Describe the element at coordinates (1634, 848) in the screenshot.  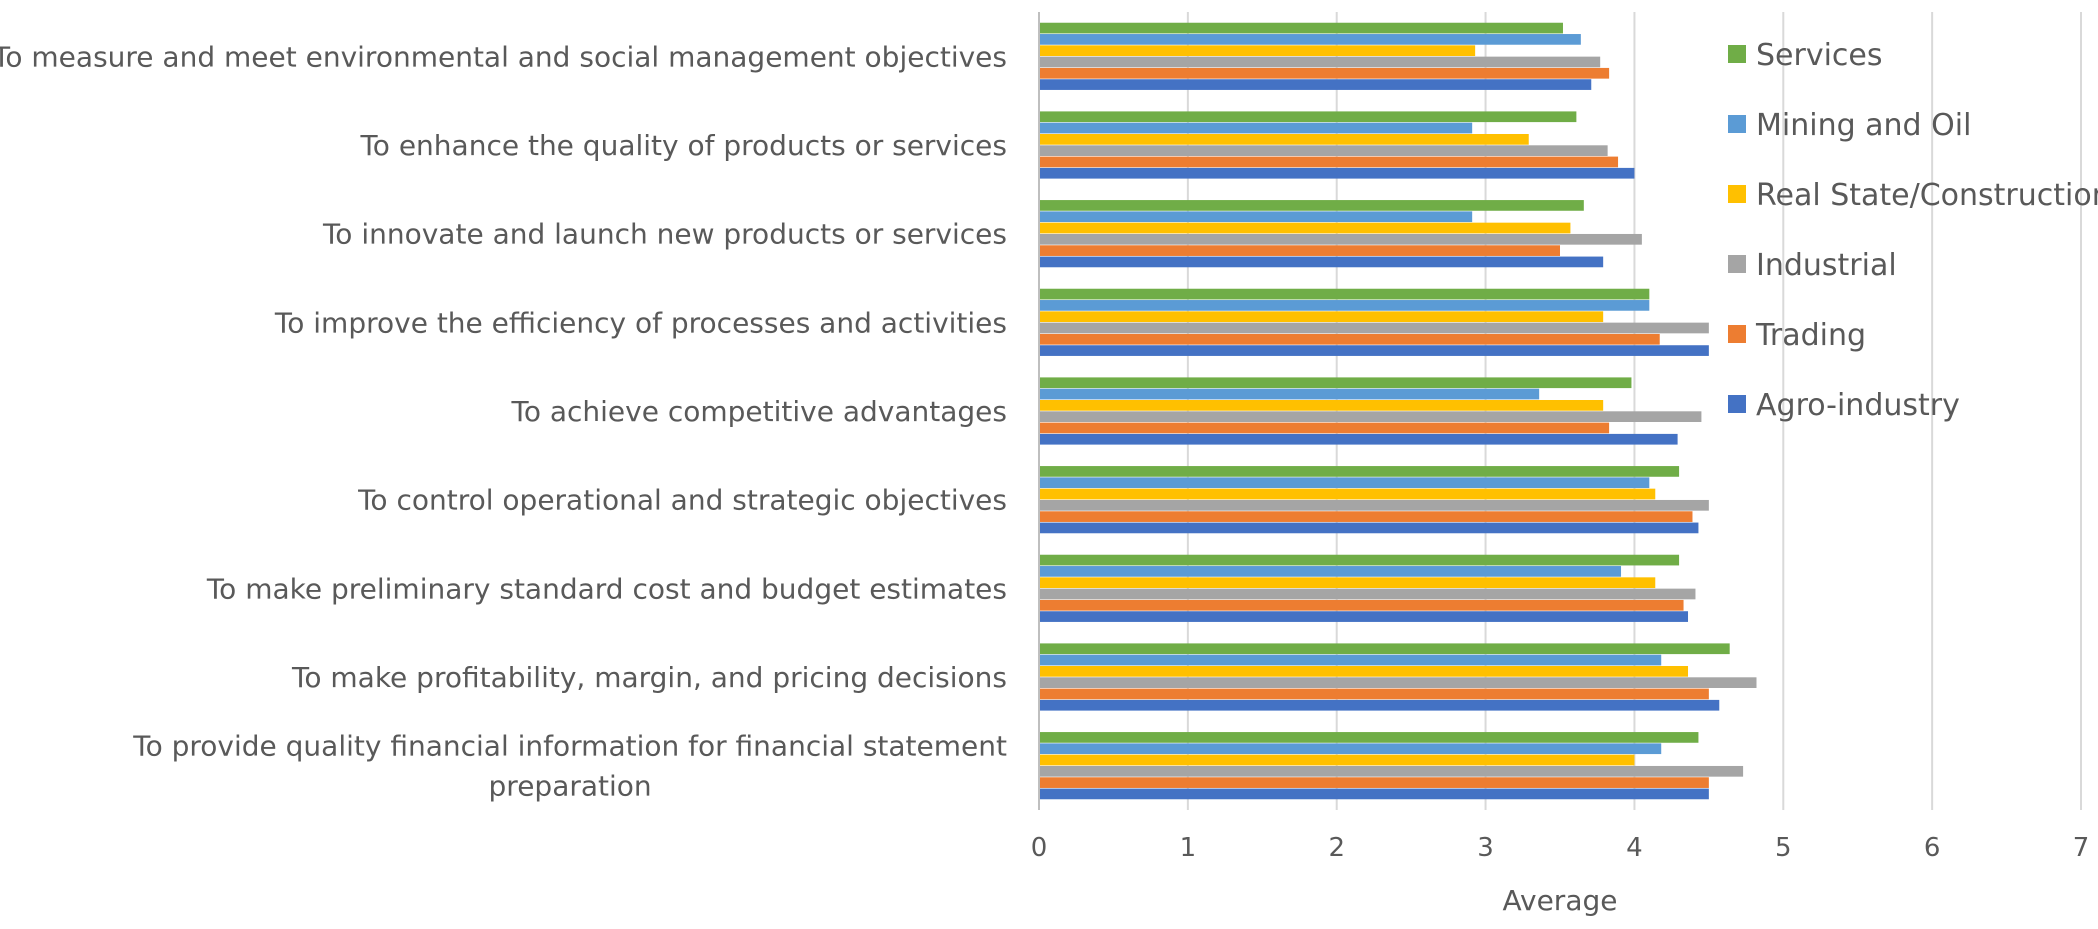
I see `x-tick-label: 4` at that location.